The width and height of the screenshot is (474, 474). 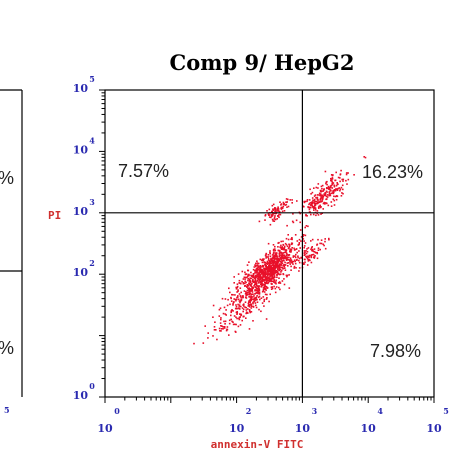 What do you see at coordinates (105, 428) in the screenshot?
I see `x-tick-label: 10` at bounding box center [105, 428].